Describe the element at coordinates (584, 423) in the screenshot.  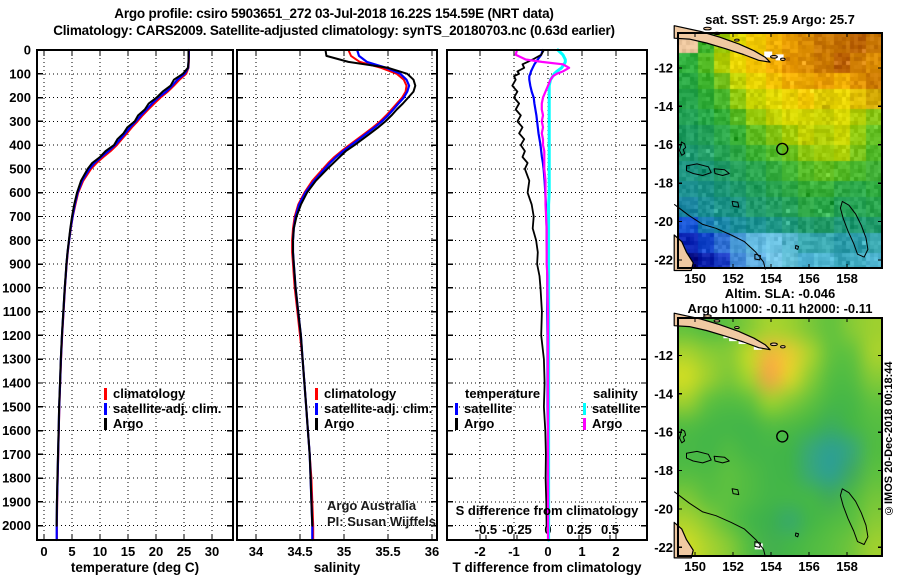
I see `s-argo-line-swatch-icon` at that location.